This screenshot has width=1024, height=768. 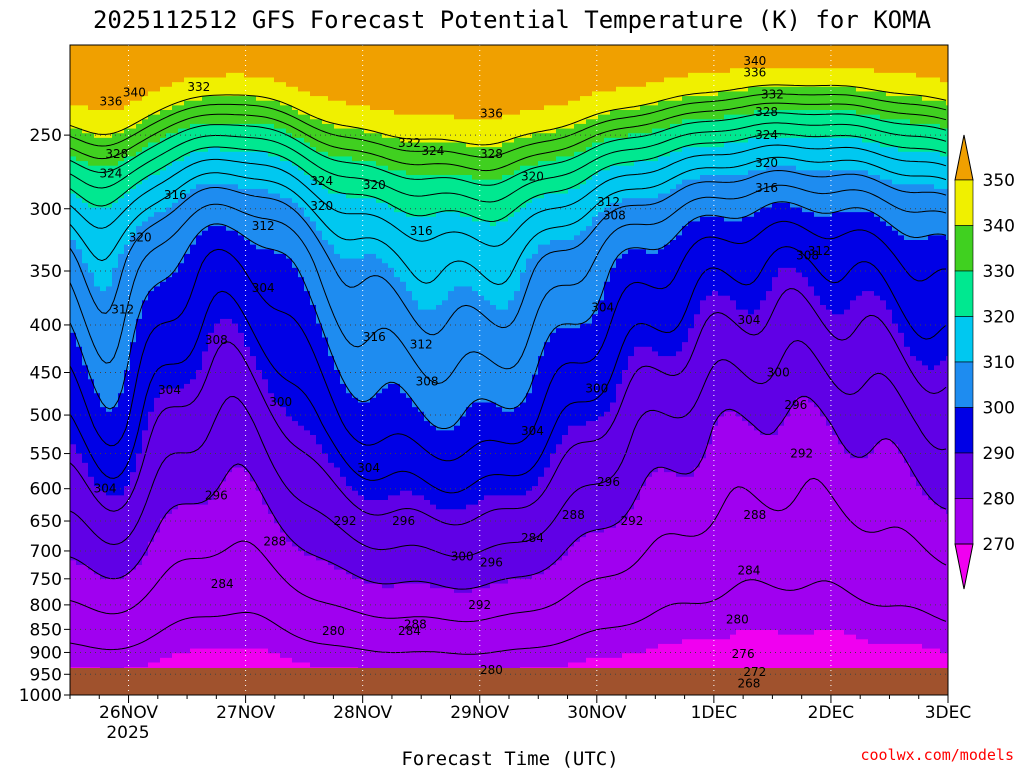 I want to click on contour-label: 328, so click(x=116, y=154).